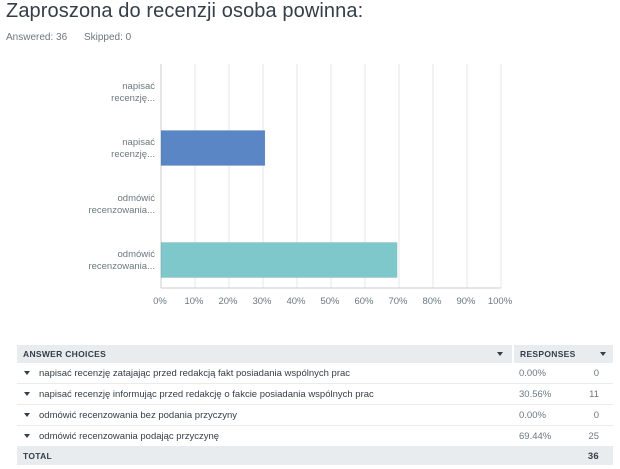  What do you see at coordinates (38, 456) in the screenshot?
I see `total-label: TOTAL` at bounding box center [38, 456].